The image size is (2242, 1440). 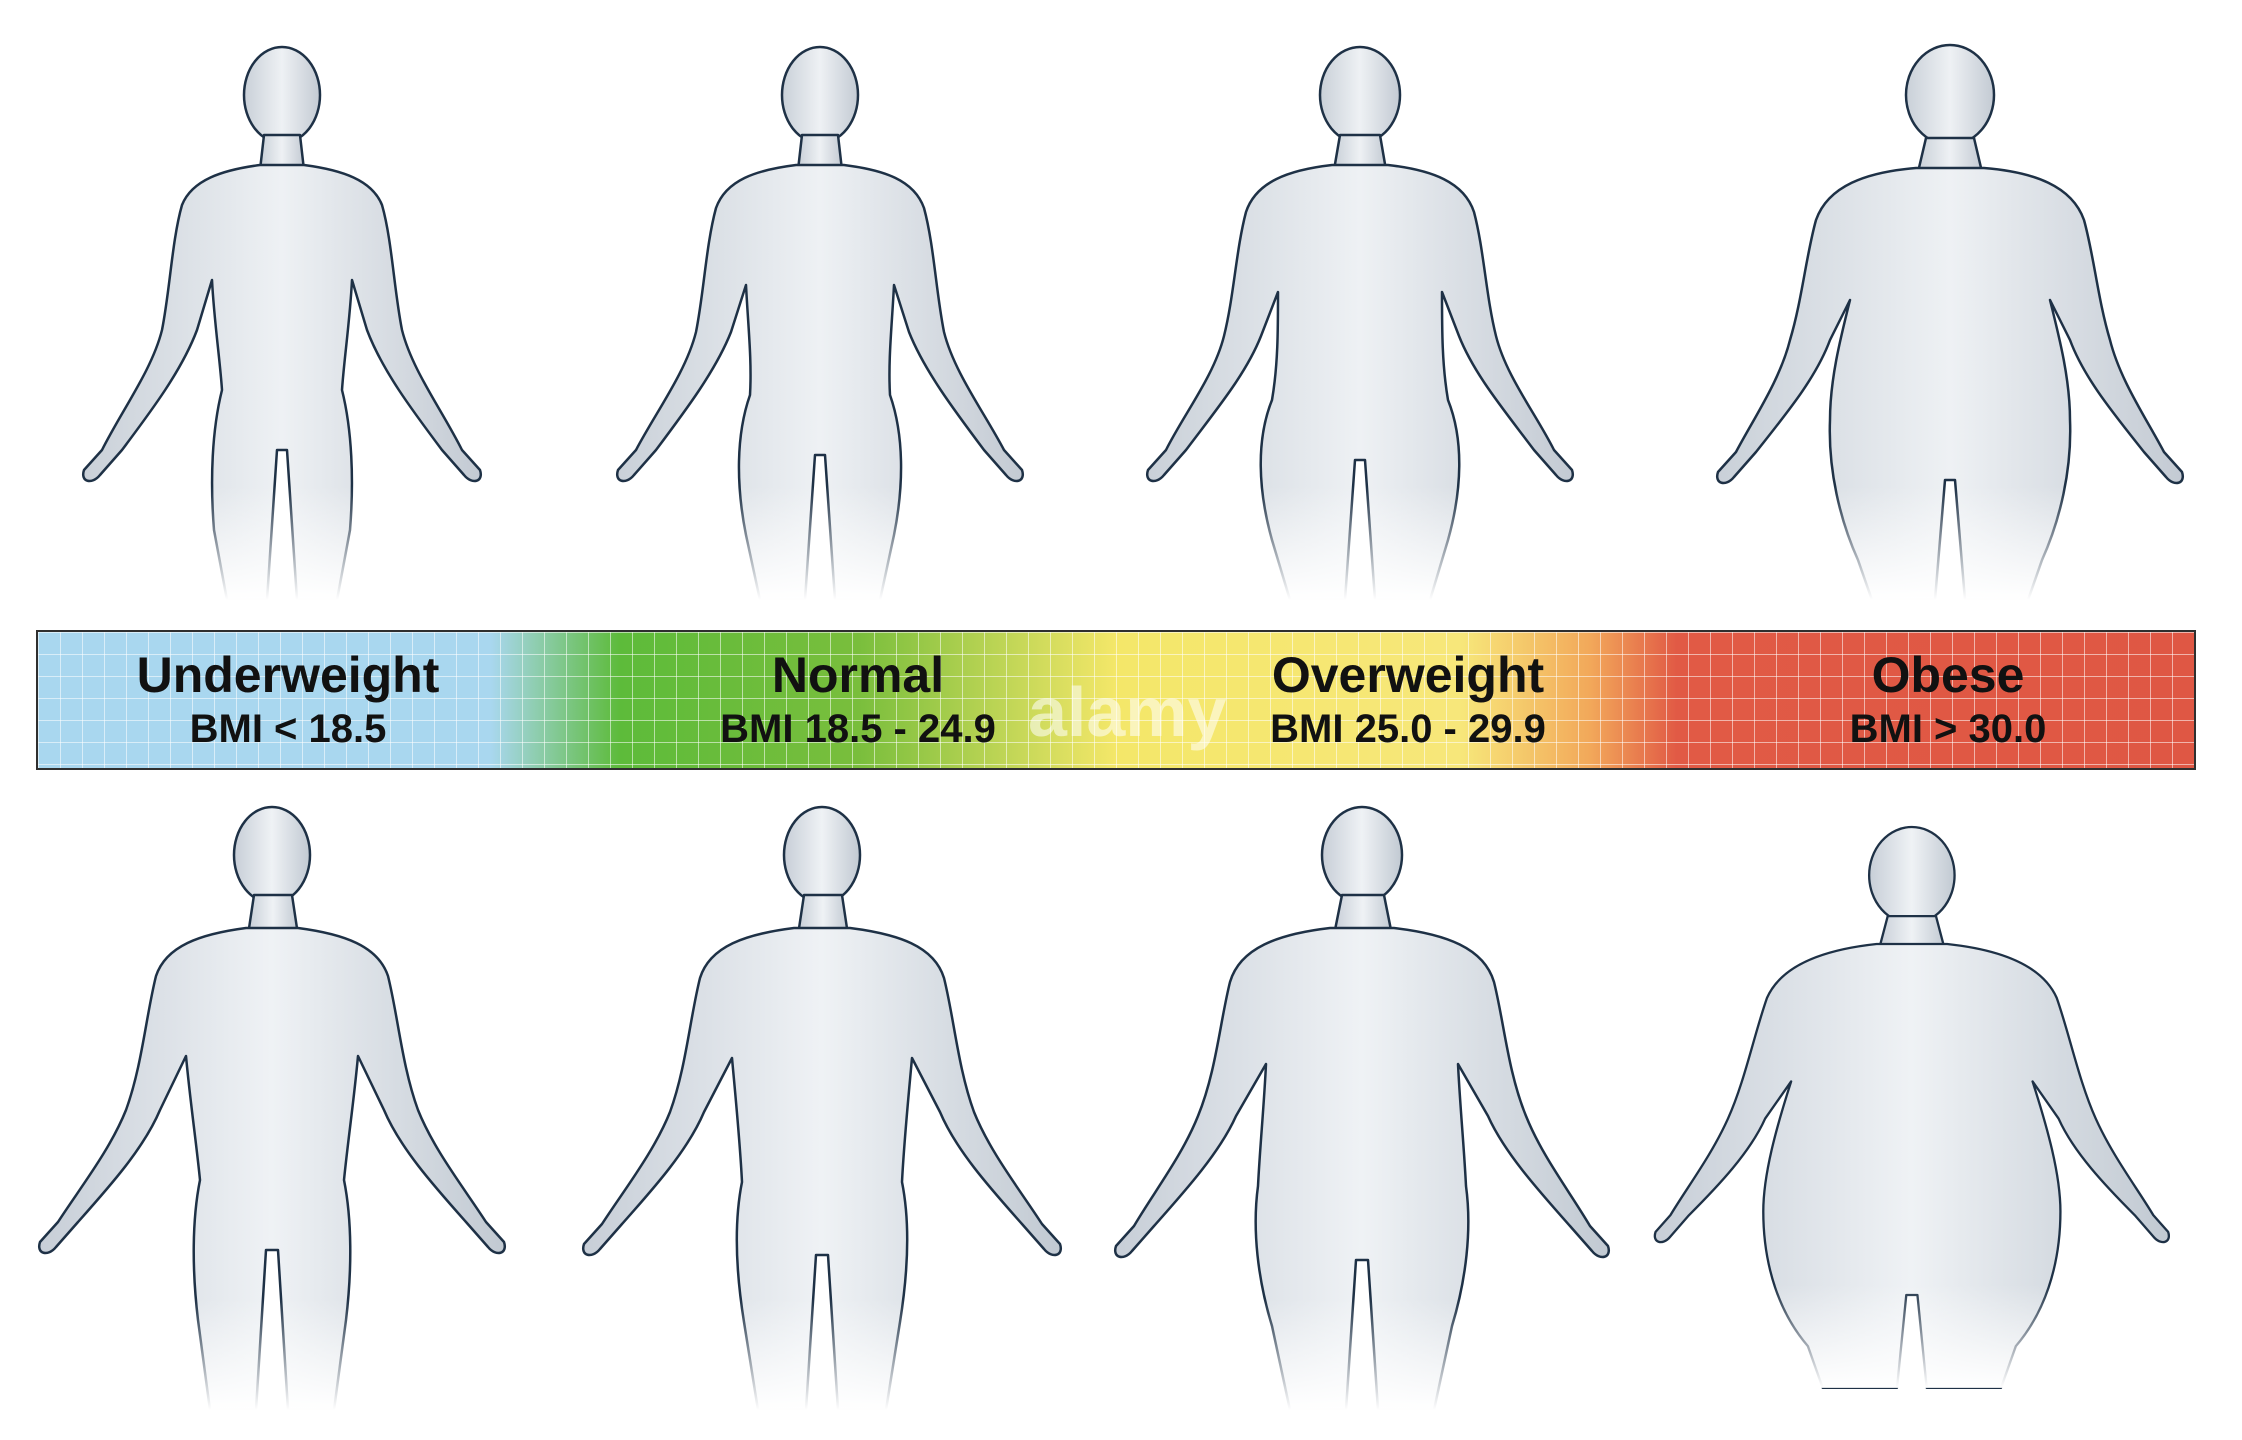 What do you see at coordinates (288, 729) in the screenshot?
I see `bmi-range-label: BMI < 18.5` at bounding box center [288, 729].